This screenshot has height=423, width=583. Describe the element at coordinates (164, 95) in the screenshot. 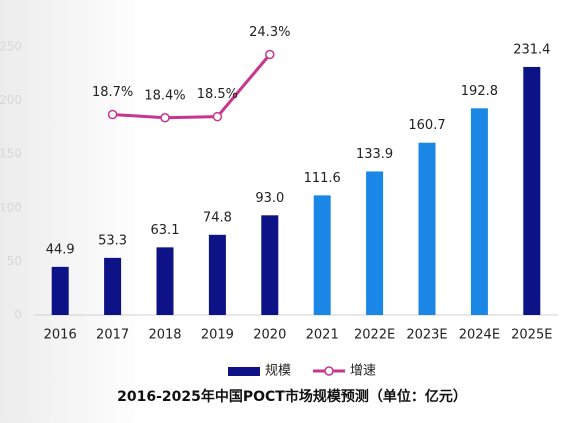

I see `data-label: 18.4%` at that location.